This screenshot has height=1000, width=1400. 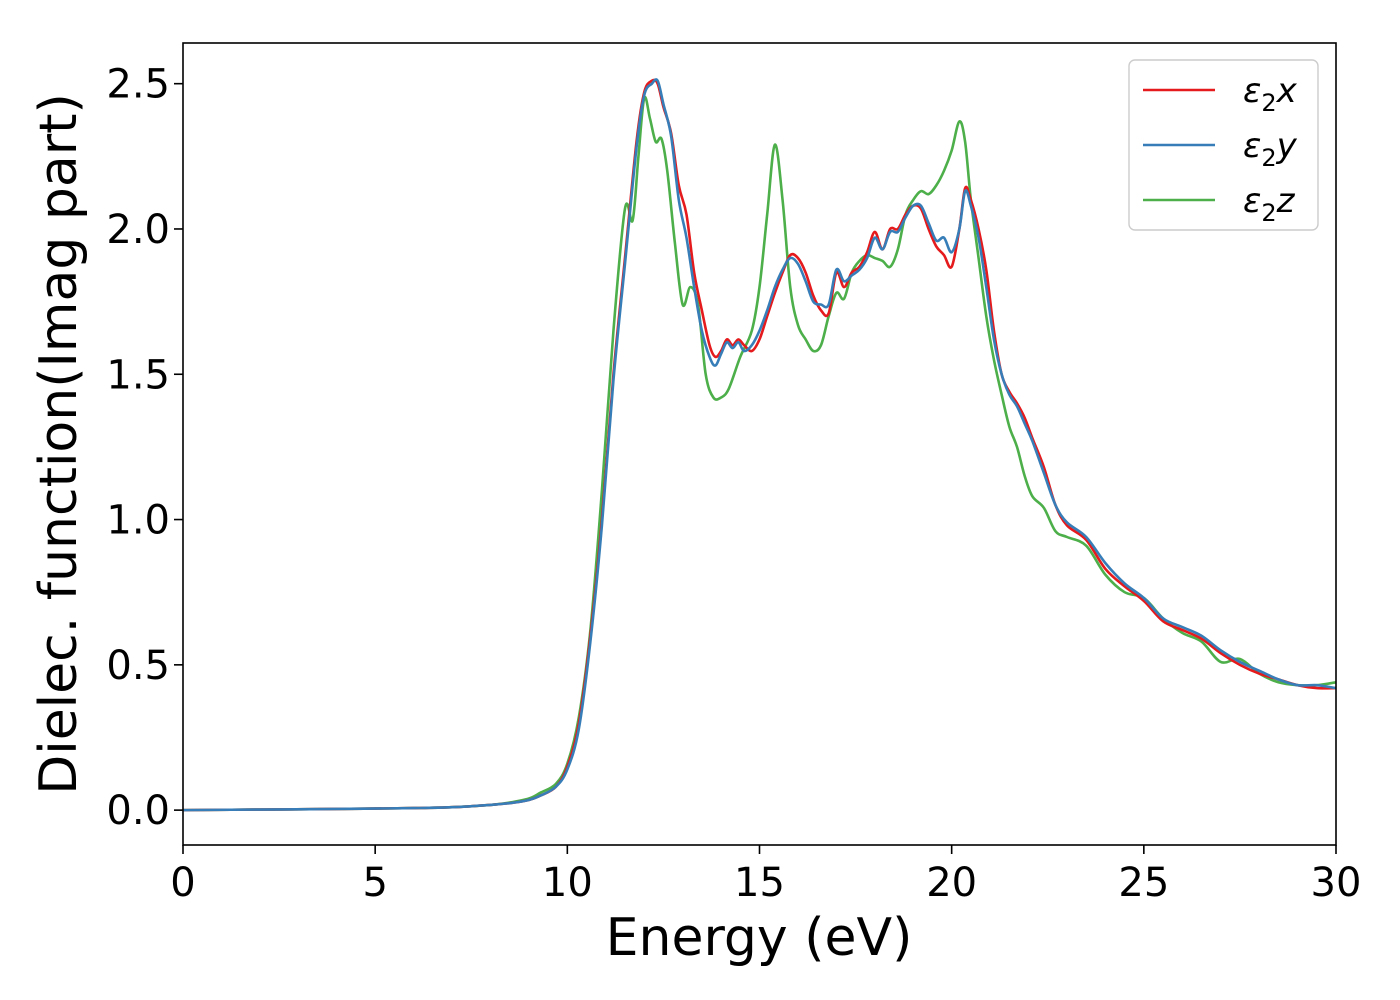 I want to click on x-axis-ticks: 0 5 10 15 20 25 30, so click(x=765, y=875).